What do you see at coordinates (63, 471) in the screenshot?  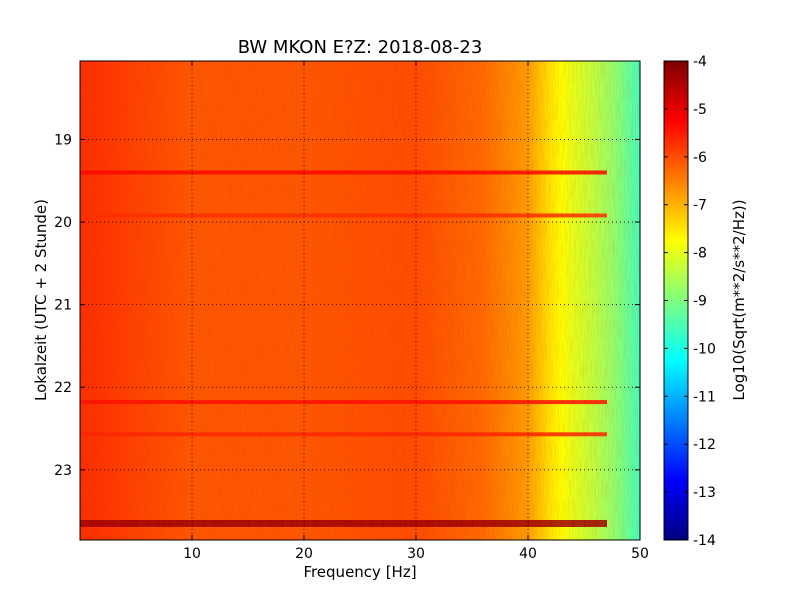 I see `y-tick-label: 23` at bounding box center [63, 471].